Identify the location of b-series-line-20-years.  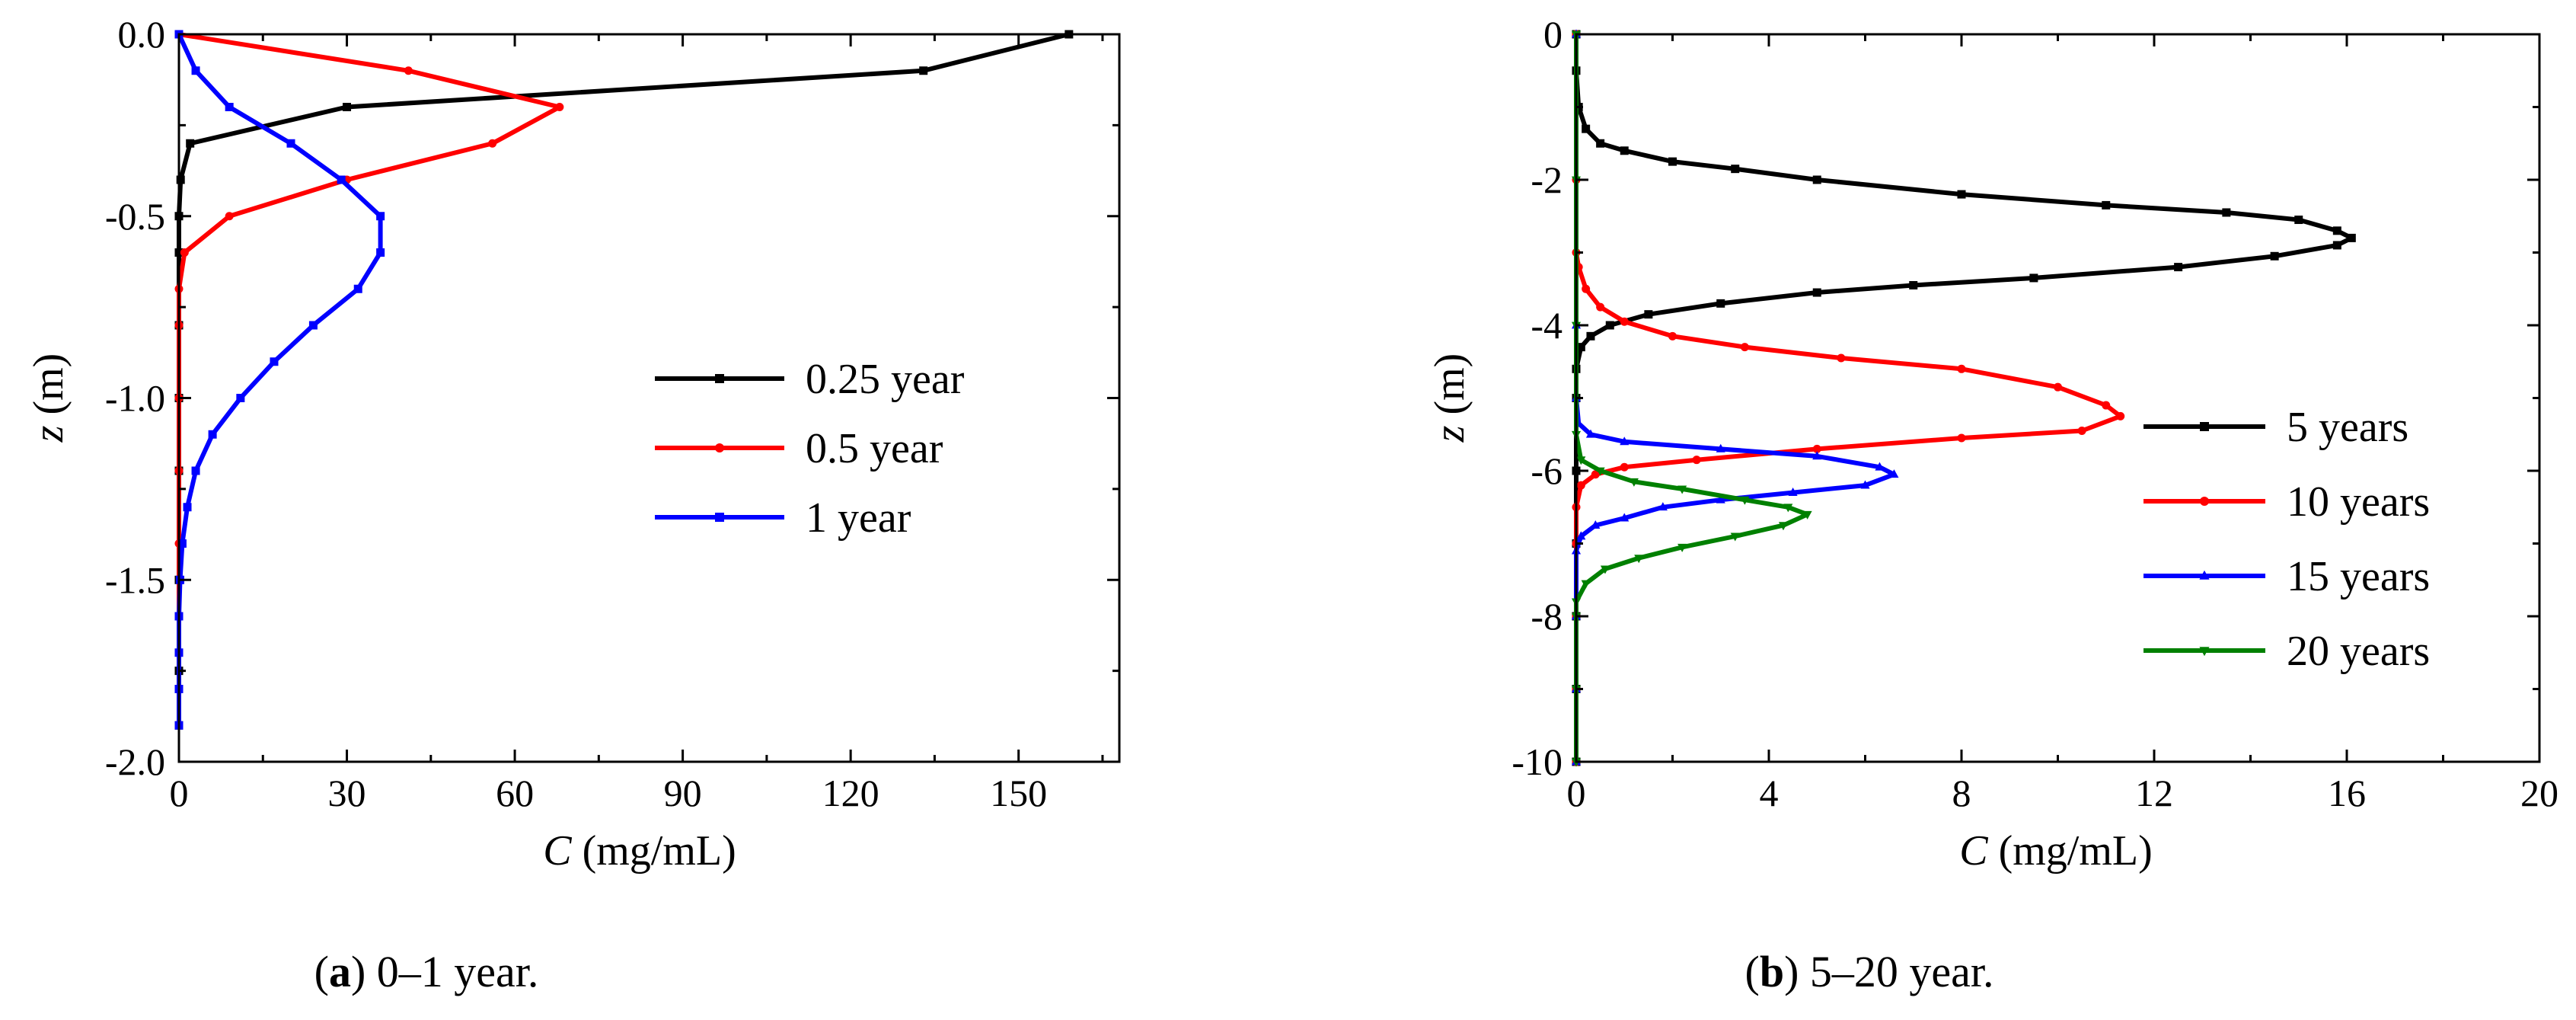
(1692, 398).